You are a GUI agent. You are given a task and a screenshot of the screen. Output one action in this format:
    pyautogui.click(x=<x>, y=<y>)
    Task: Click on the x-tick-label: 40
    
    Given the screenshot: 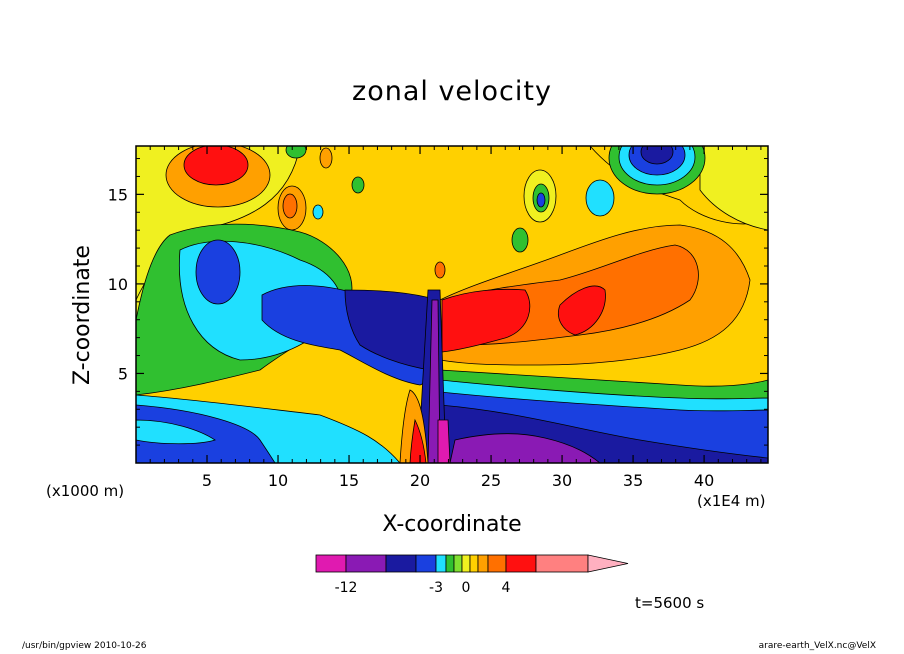 What is the action you would take?
    pyautogui.click(x=704, y=480)
    